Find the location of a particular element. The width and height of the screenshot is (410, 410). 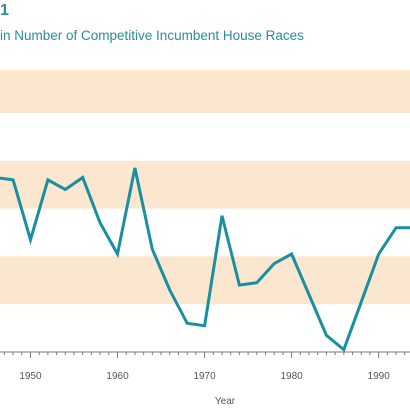

x-tick-label: 1970 is located at coordinates (204, 376).